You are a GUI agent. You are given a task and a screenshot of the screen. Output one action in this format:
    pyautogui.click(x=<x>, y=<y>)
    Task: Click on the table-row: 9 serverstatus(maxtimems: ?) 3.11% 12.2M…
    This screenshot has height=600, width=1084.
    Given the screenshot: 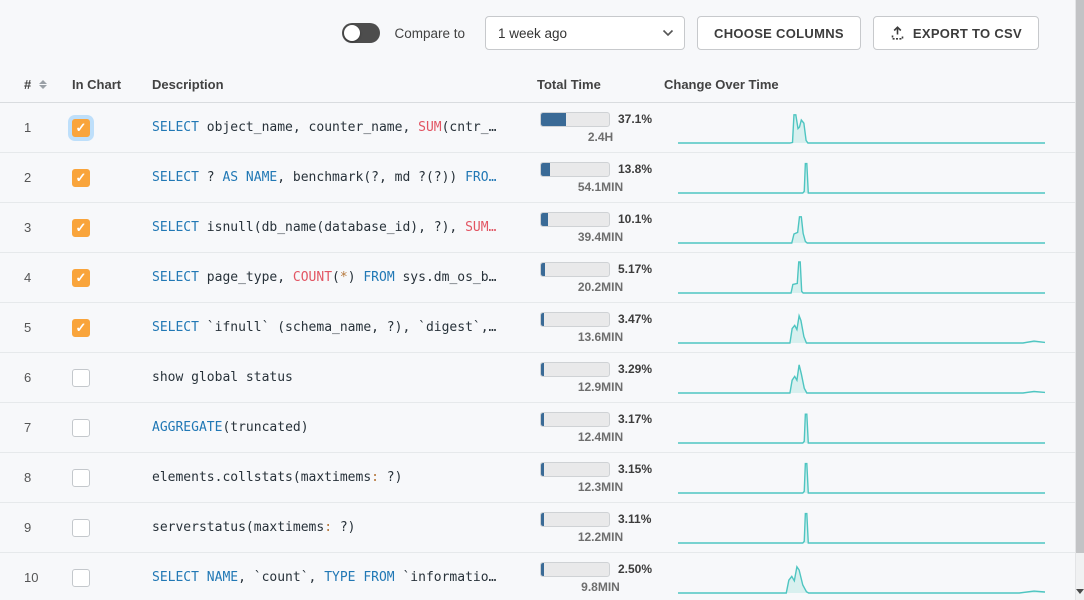 What is the action you would take?
    pyautogui.click(x=537, y=528)
    